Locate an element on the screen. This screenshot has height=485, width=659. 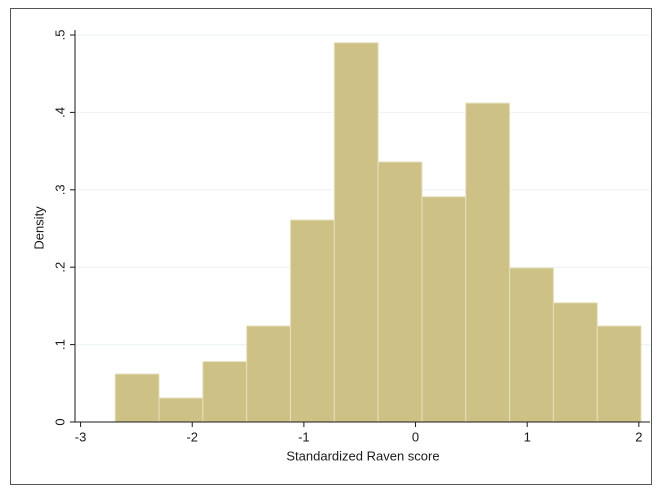
y-tick-label: .5 is located at coordinates (59, 35).